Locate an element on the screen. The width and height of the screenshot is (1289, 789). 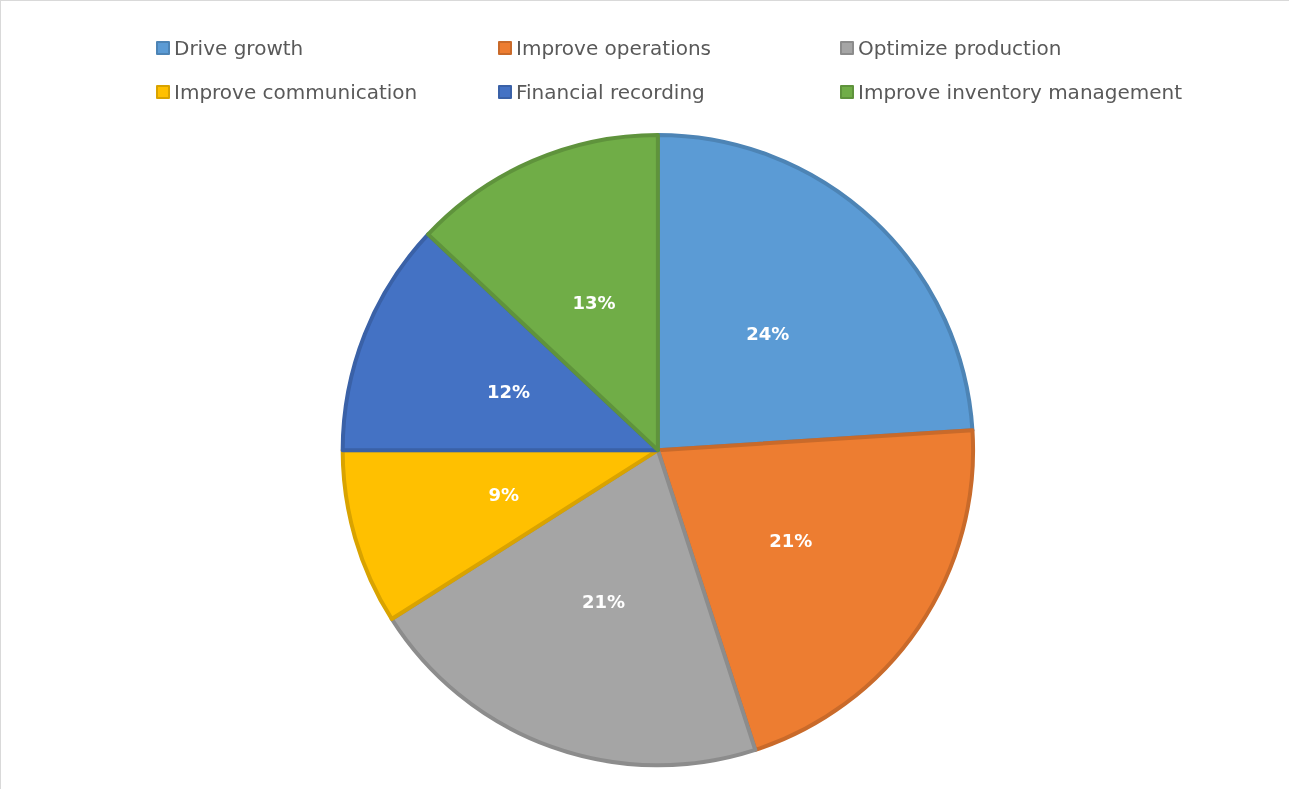
legend-label: Improve inventory management is located at coordinates (1020, 92).